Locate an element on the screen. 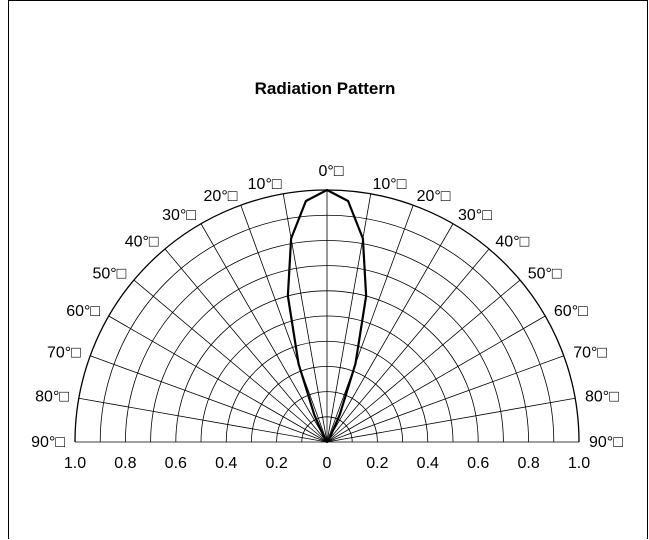 This screenshot has width=649, height=540. radiation-pattern-curve is located at coordinates (327, 316).